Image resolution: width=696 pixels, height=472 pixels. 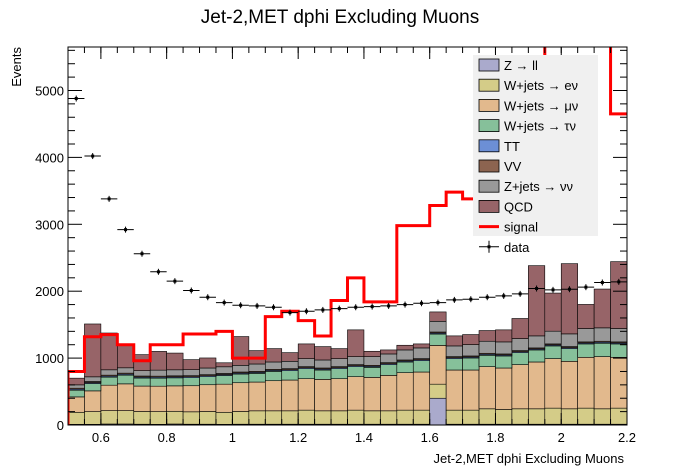 What do you see at coordinates (489, 146) in the screenshot?
I see `legend-swatch-tt` at bounding box center [489, 146].